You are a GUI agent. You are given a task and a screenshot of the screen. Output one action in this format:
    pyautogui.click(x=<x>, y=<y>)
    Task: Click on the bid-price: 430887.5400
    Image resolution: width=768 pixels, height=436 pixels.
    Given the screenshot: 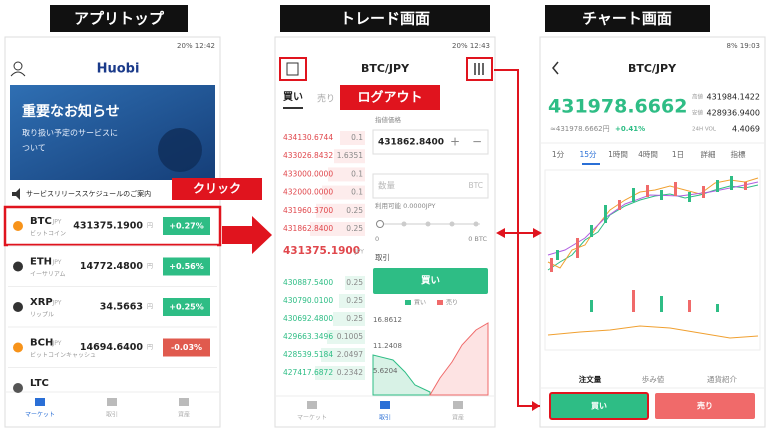 What is the action you would take?
    pyautogui.click(x=308, y=282)
    